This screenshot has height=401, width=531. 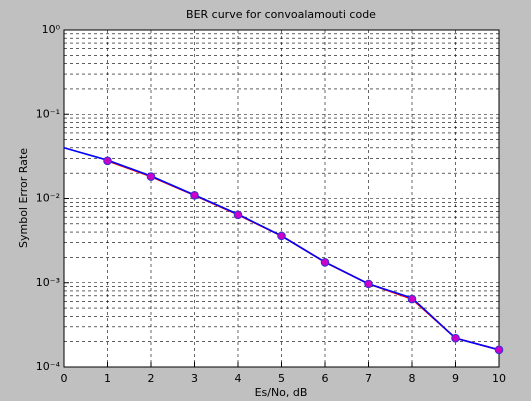 What do you see at coordinates (499, 378) in the screenshot?
I see `x-tick-label: 10` at bounding box center [499, 378].